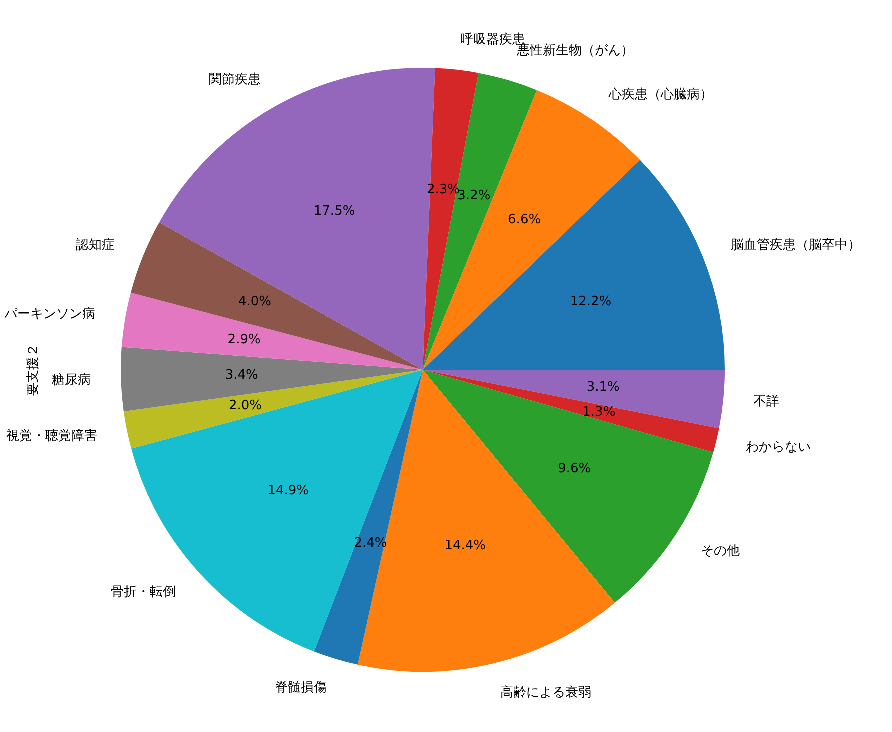 The height and width of the screenshot is (732, 892). Describe the element at coordinates (71, 380) in the screenshot. I see `slice-label: 糖尿病` at that location.